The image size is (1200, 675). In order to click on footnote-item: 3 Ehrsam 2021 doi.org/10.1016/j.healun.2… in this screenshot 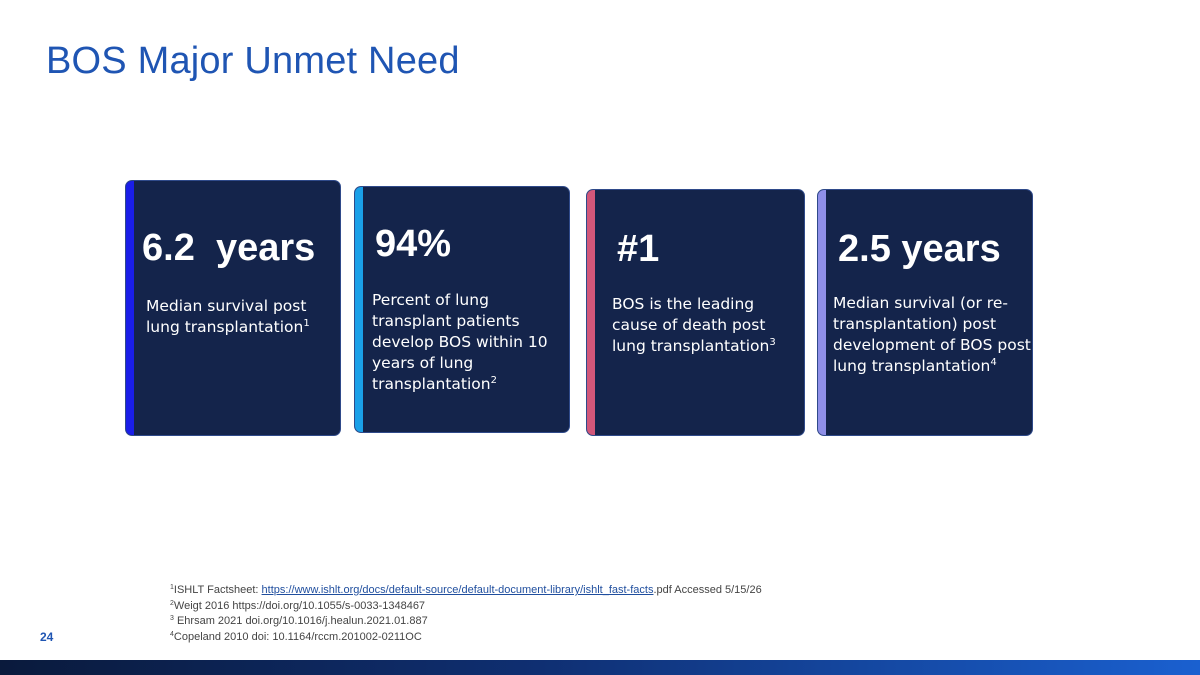, I will do `click(466, 622)`.